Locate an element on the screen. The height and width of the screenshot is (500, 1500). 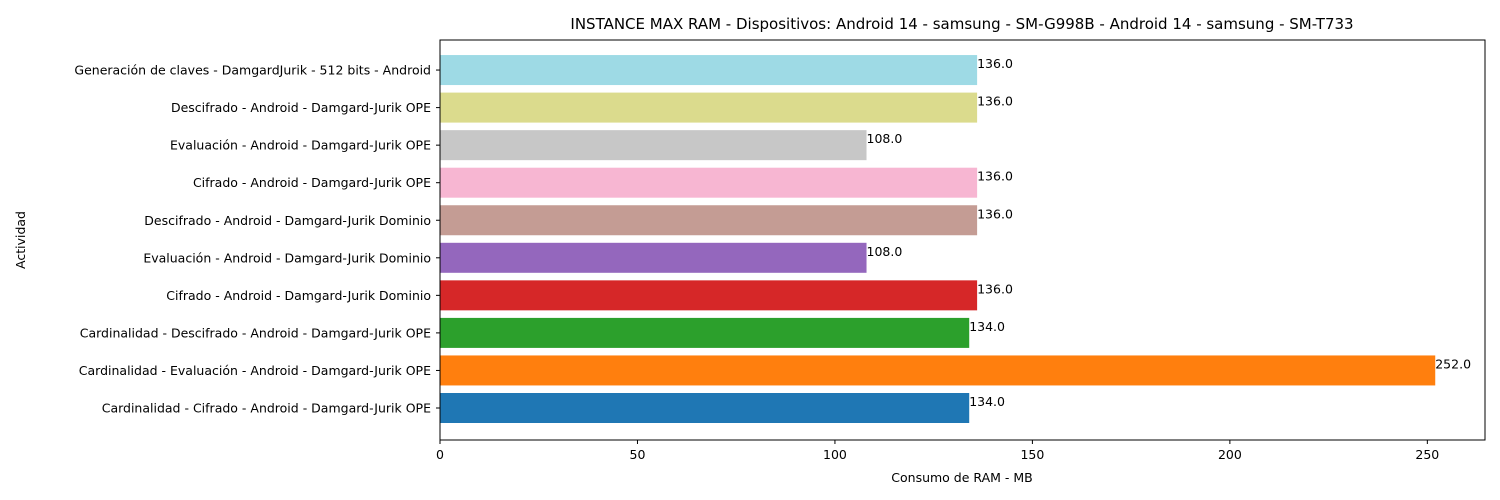
x-tick-label: 200 is located at coordinates (1230, 454).